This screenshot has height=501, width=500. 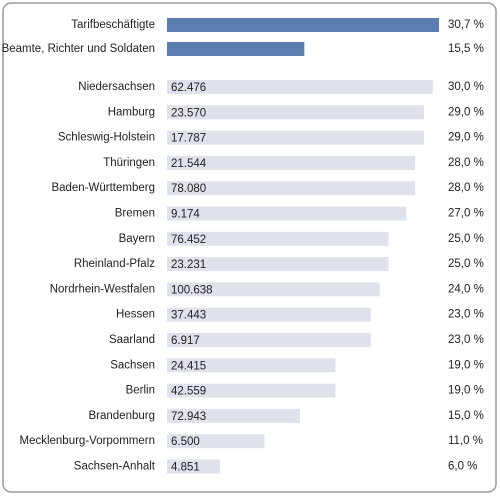 I want to click on value-label: 15,5 %, so click(x=466, y=49).